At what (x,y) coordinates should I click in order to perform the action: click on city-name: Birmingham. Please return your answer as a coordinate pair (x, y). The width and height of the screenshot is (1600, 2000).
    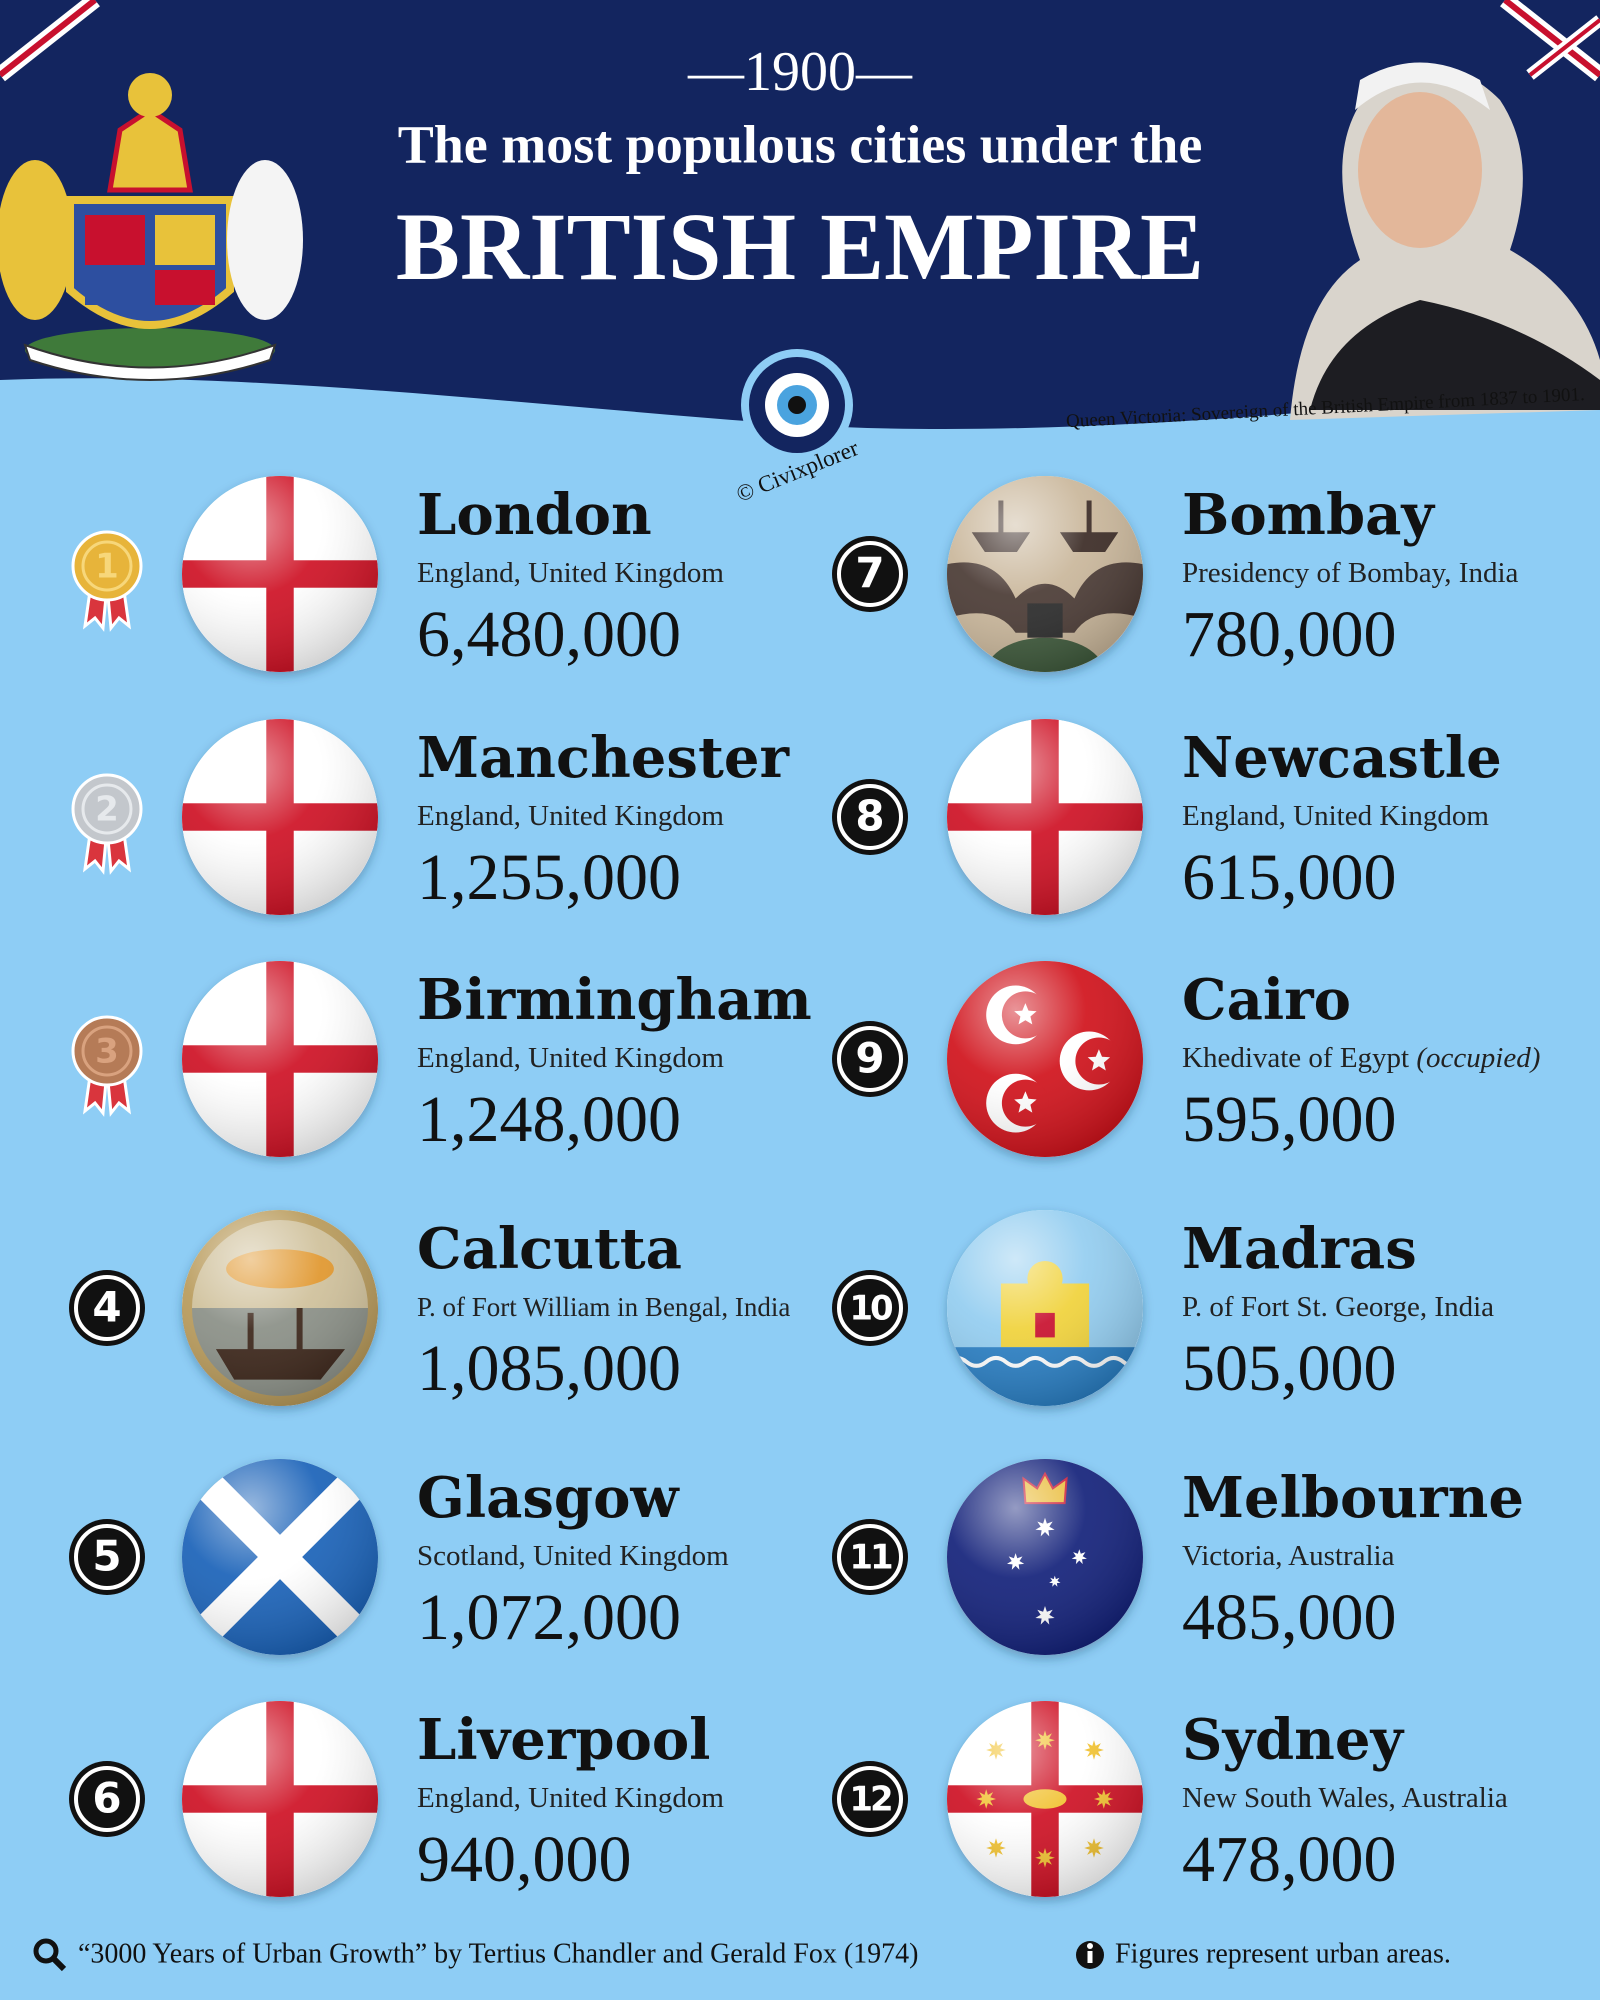
    Looking at the image, I should click on (614, 1000).